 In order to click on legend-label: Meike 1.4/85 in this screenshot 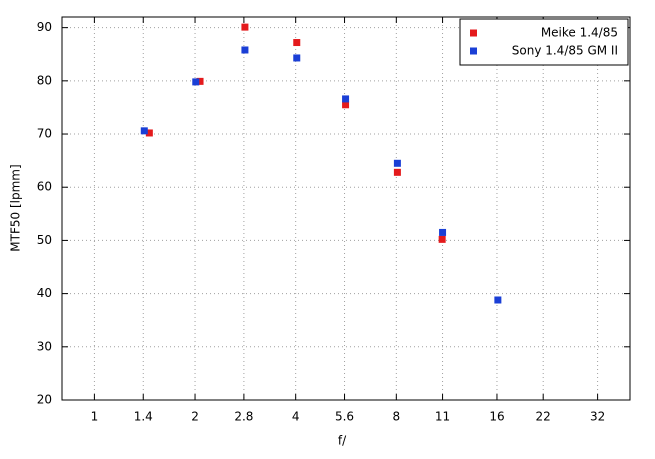, I will do `click(579, 33)`.